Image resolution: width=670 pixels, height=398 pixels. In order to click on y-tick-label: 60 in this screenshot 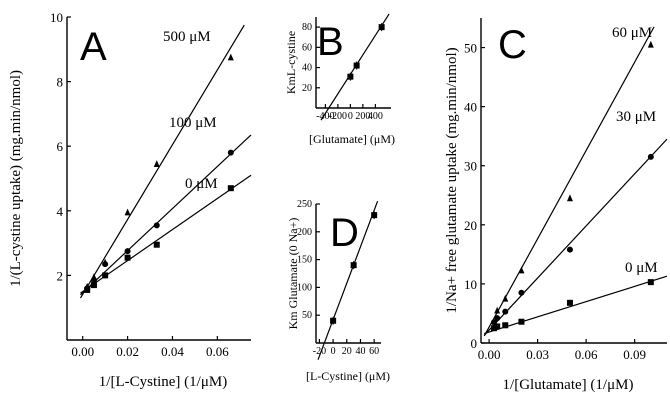, I will do `click(307, 47)`.